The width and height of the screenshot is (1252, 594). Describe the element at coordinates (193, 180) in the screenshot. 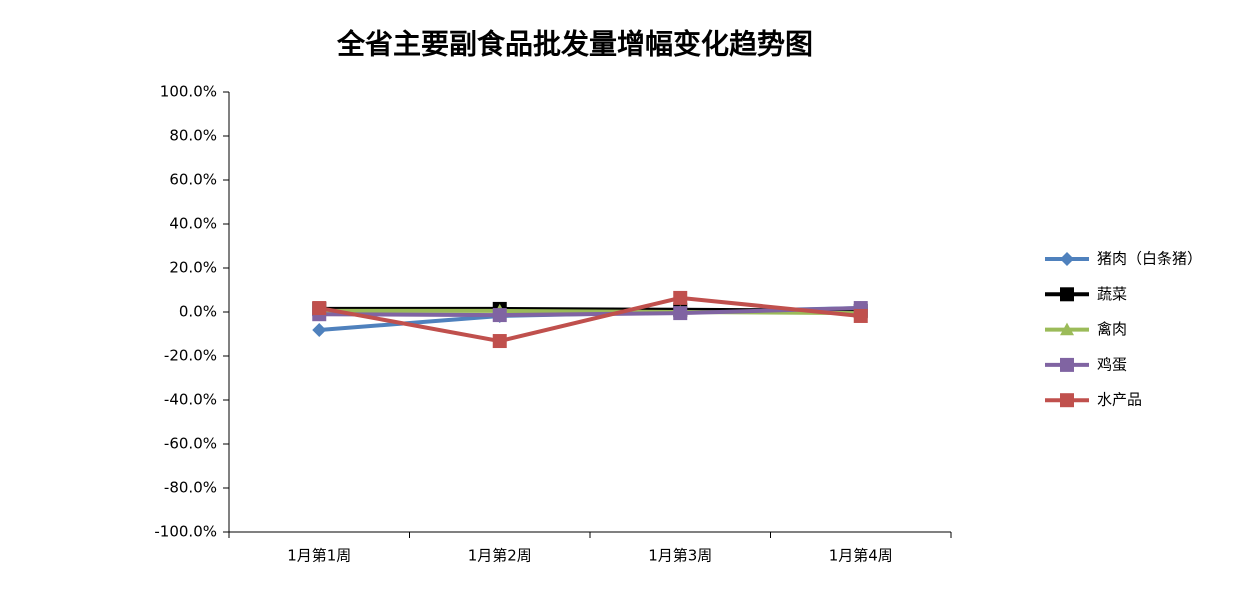

I see `y-tick-label: 60.0%` at that location.